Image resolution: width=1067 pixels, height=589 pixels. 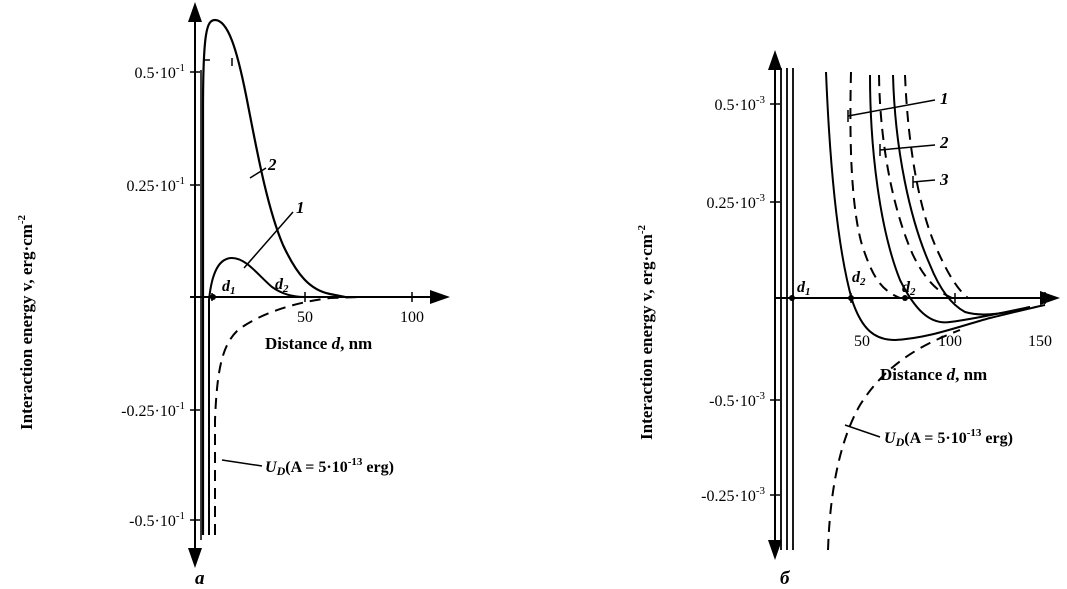 I want to click on panel-a-y-tick-label: 0.5·10⁻¹, so click(x=160, y=72).